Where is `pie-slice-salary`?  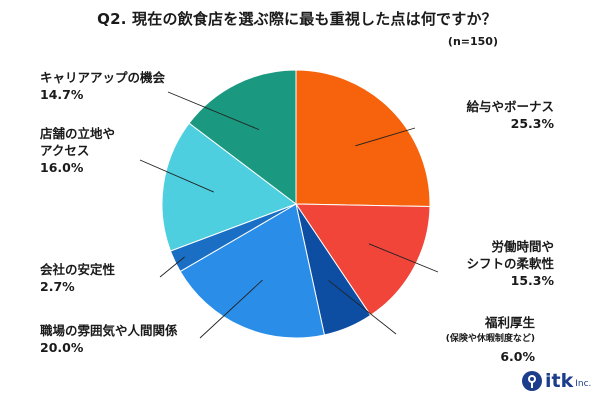
pie-slice-salary is located at coordinates (363, 138).